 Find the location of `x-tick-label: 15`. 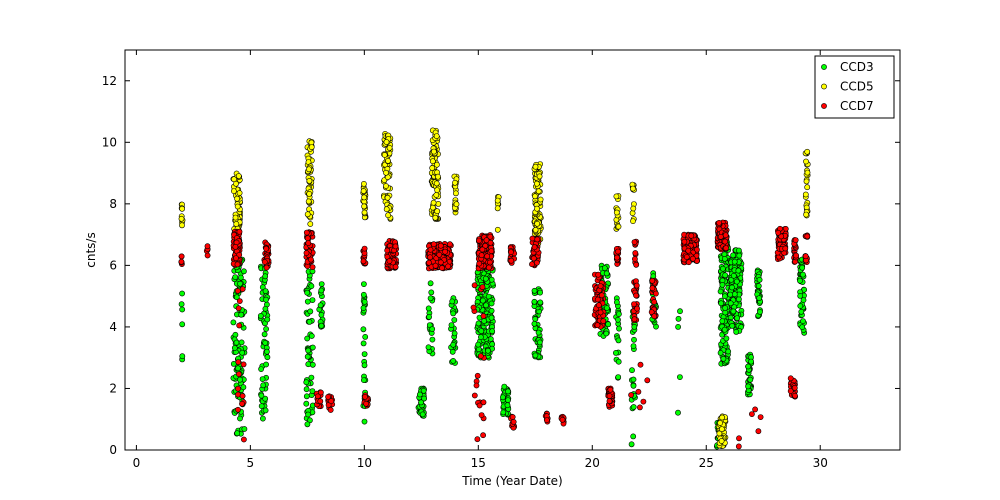

x-tick-label: 15 is located at coordinates (478, 463).